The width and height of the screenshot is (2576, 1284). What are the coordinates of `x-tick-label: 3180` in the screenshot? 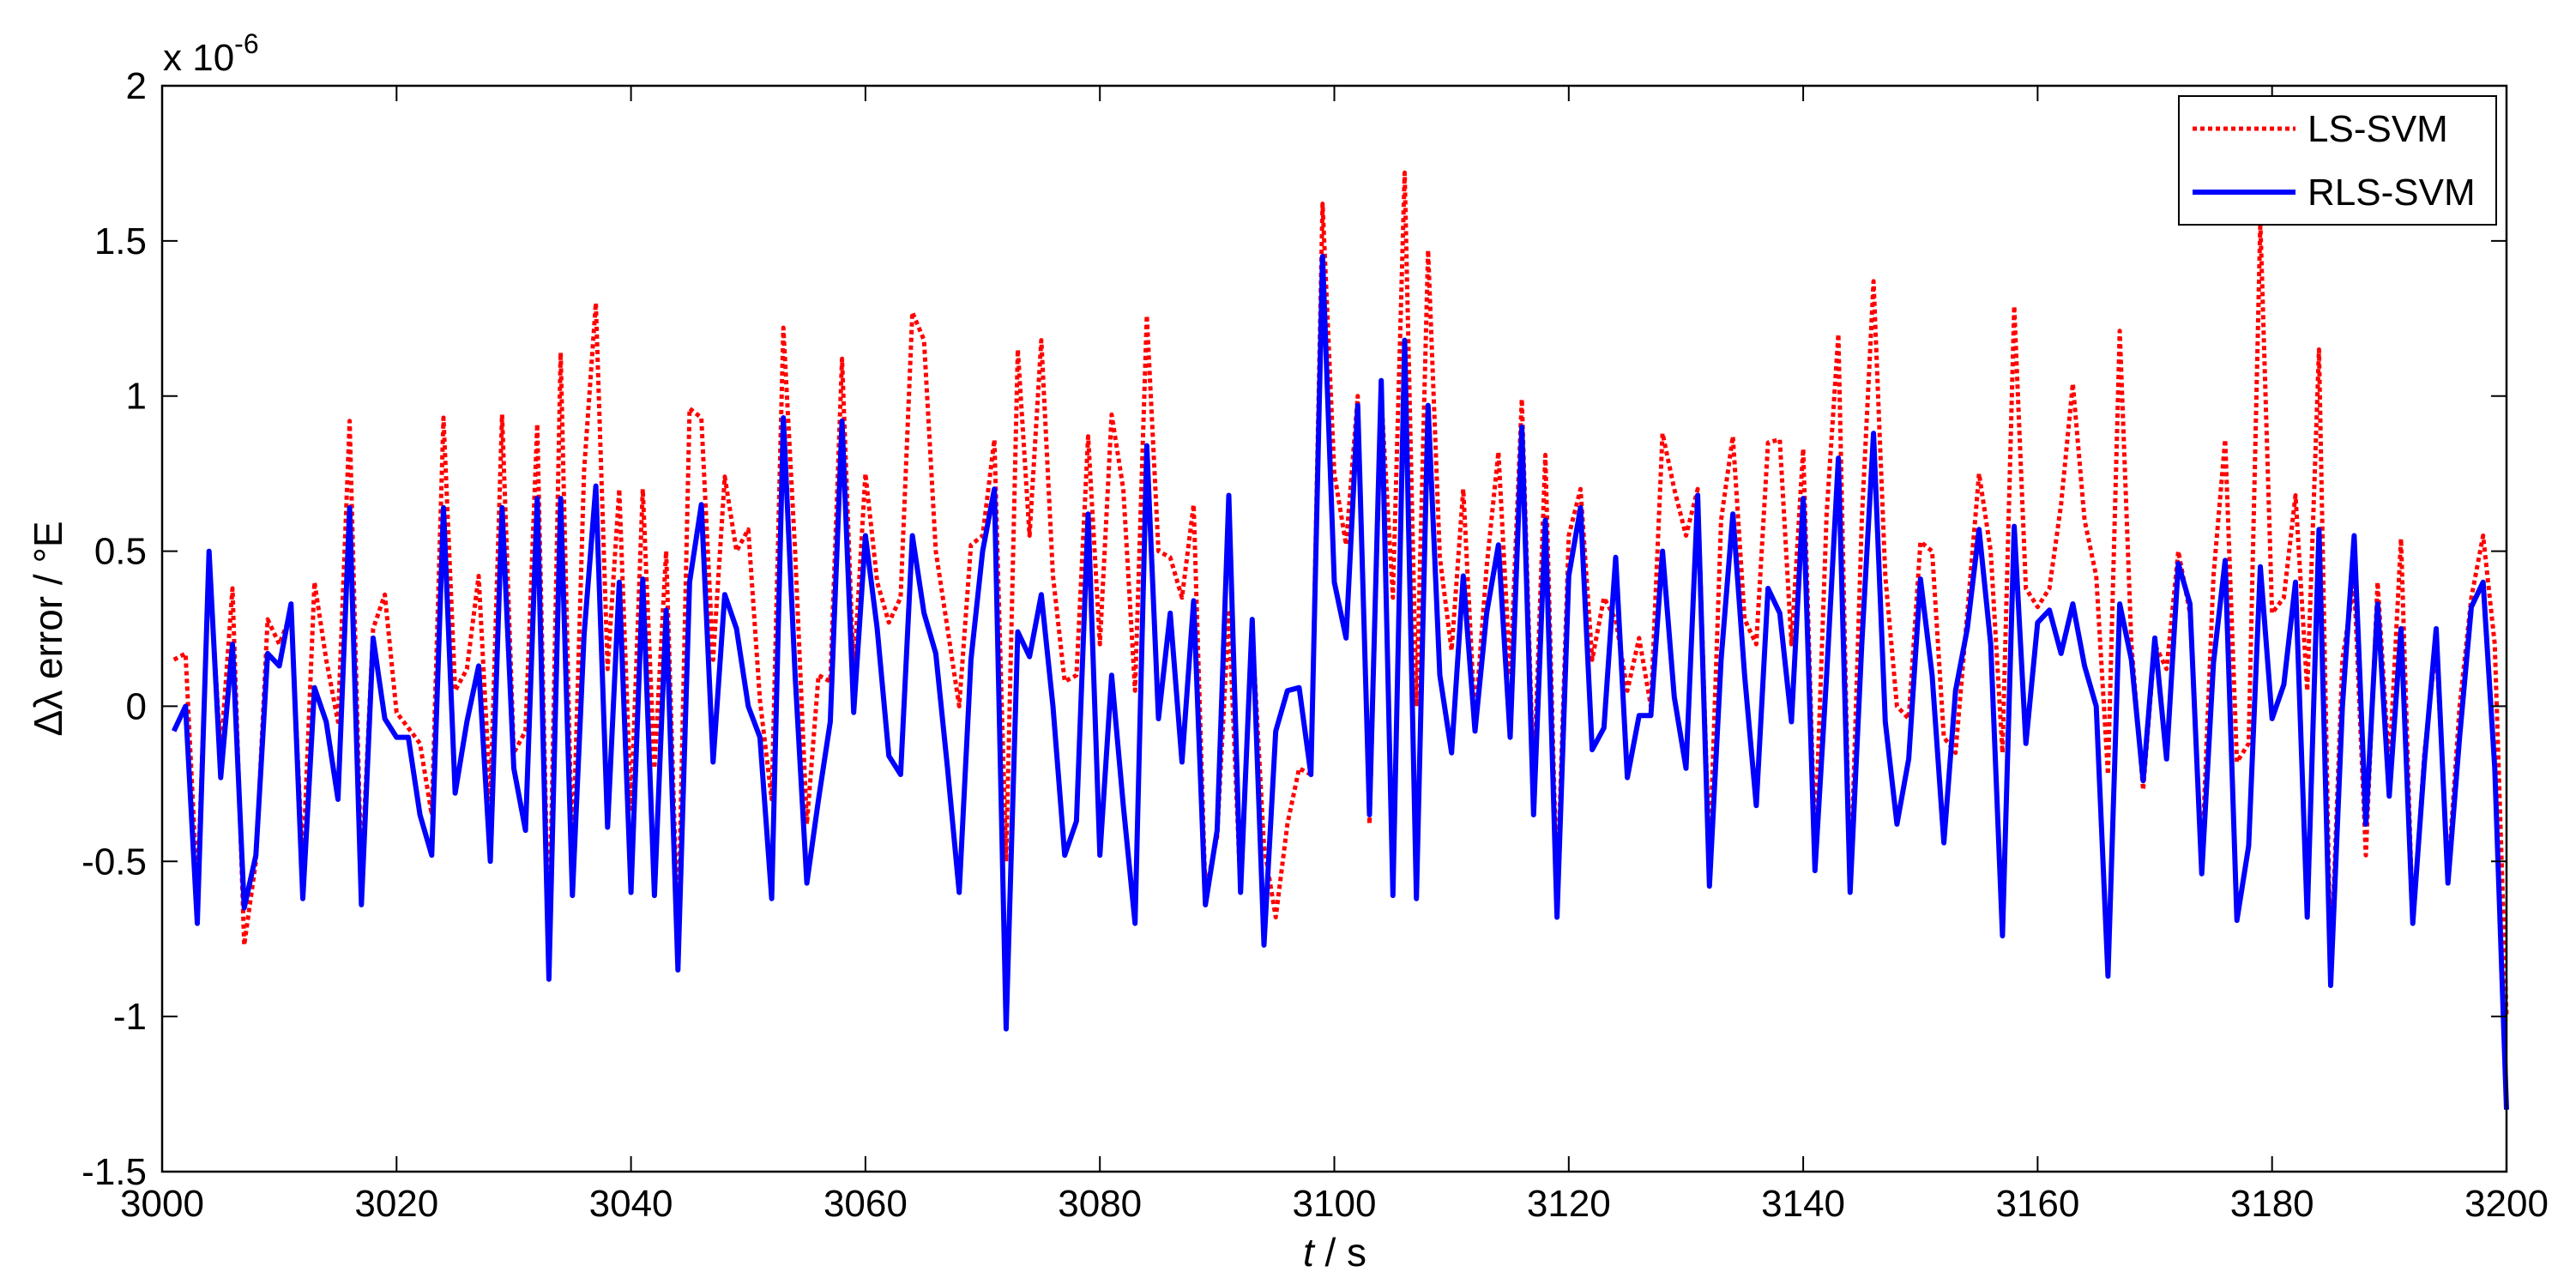 It's located at (2272, 1204).